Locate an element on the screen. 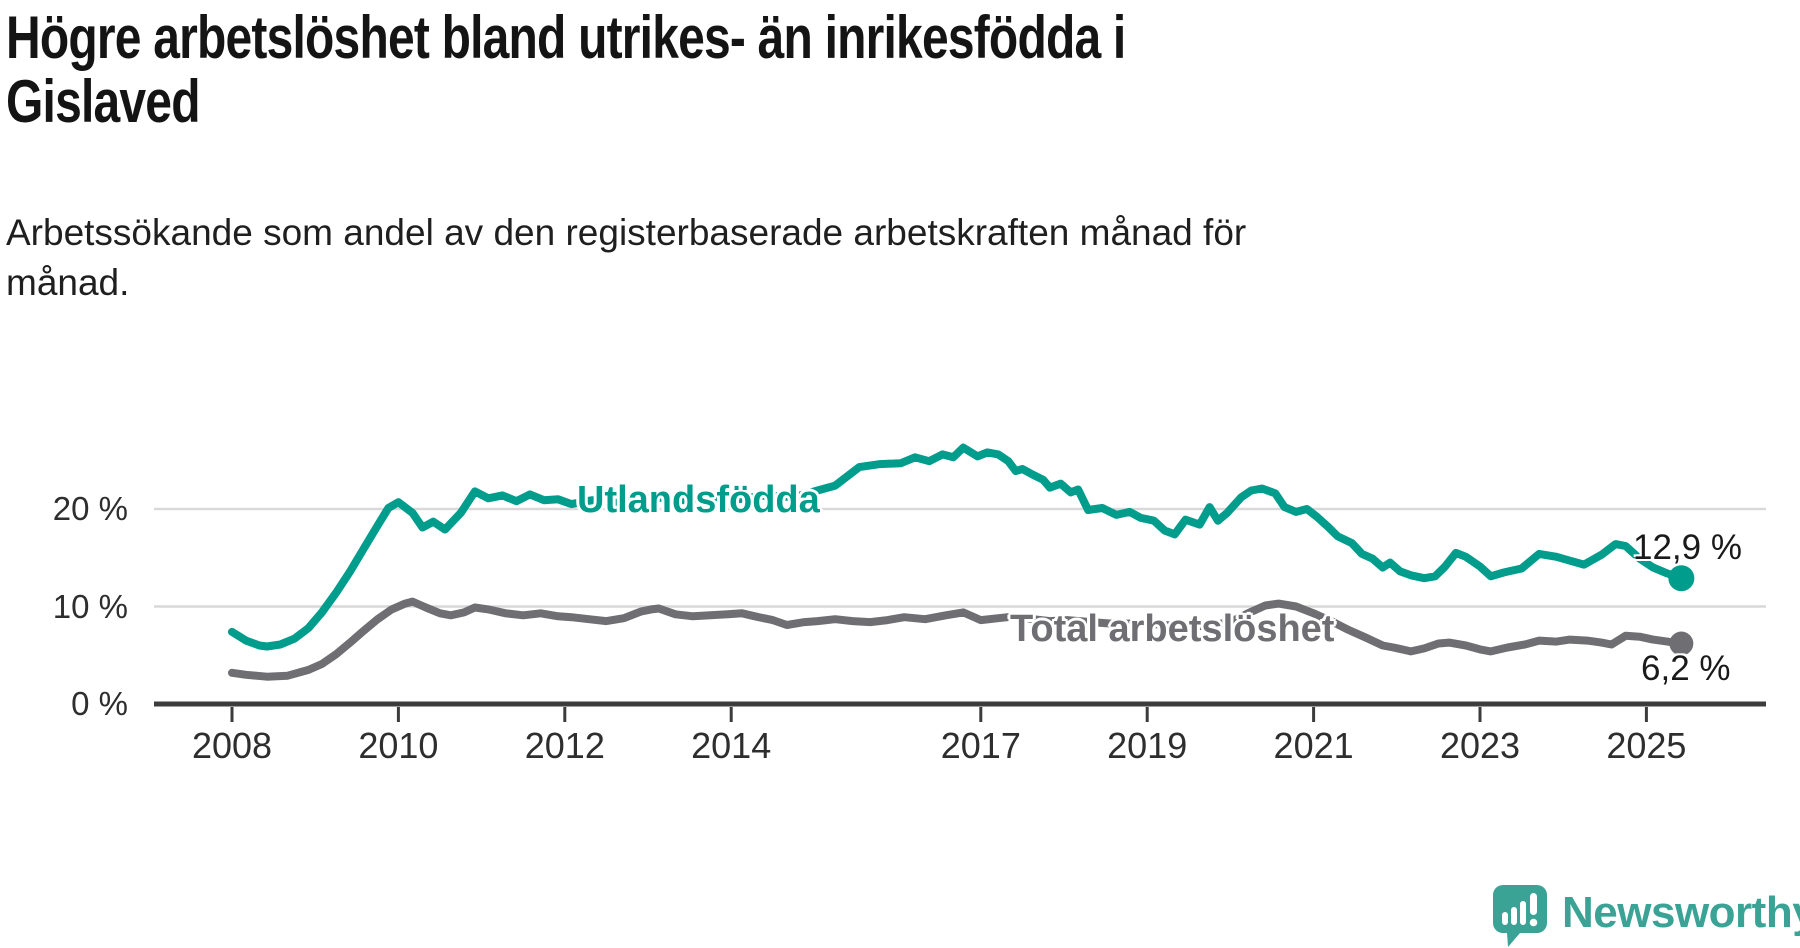  x-axis-tick-label-2021: 2021 is located at coordinates (1313, 745).